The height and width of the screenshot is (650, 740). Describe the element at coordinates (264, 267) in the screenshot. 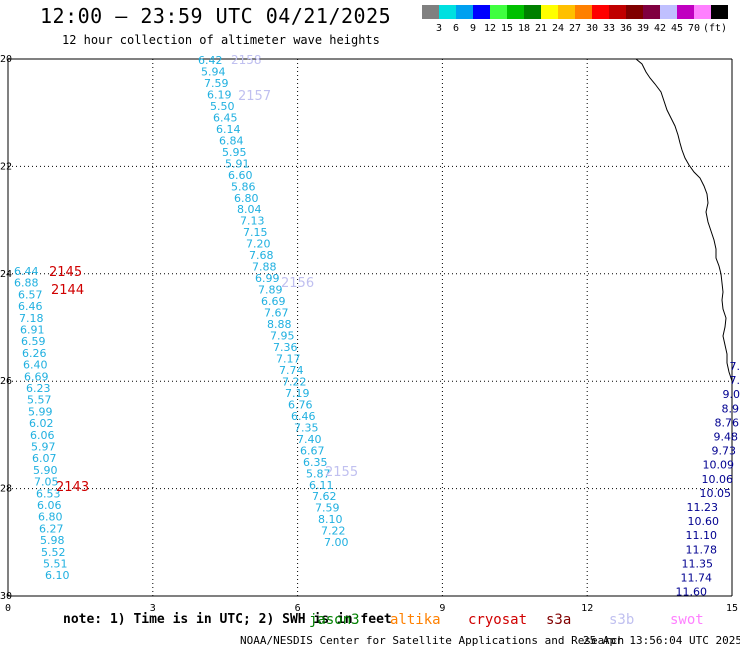

I see `wave-height-value: 7.88` at that location.